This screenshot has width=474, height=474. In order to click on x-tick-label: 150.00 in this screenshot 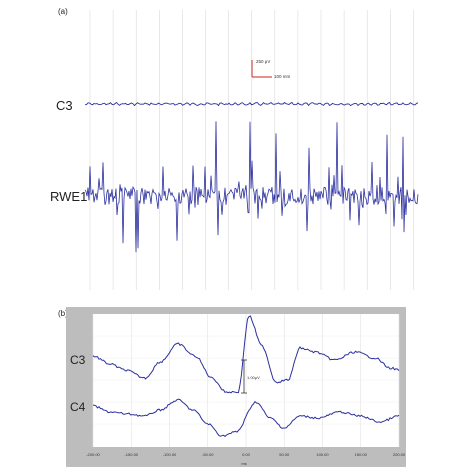, I will do `click(361, 454)`.